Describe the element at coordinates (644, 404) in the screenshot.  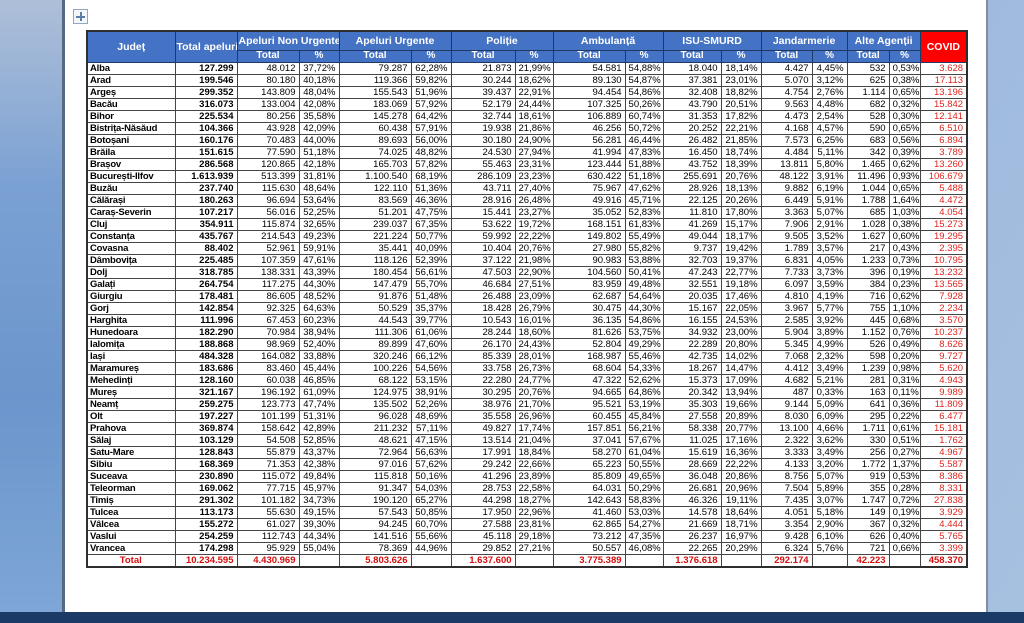
I see `cell: 53,19%` at that location.